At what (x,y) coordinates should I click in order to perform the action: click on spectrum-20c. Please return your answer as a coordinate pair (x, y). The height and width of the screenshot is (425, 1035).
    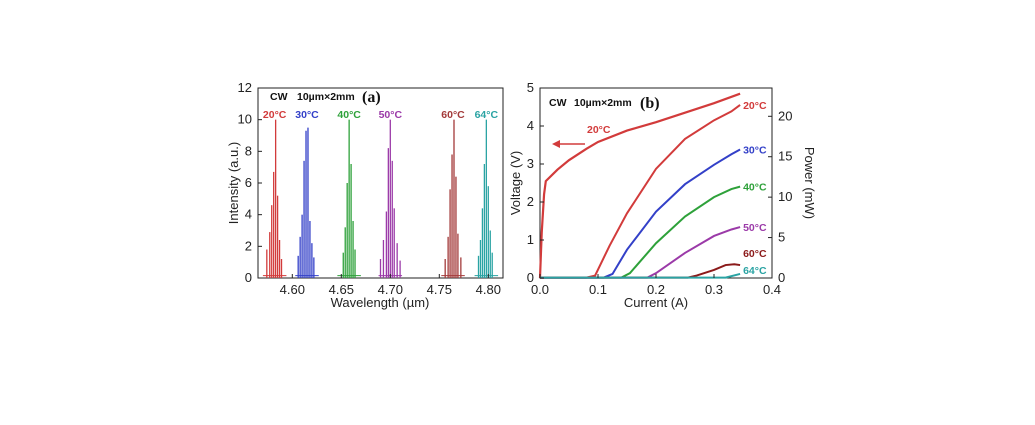
    Looking at the image, I should click on (274, 198).